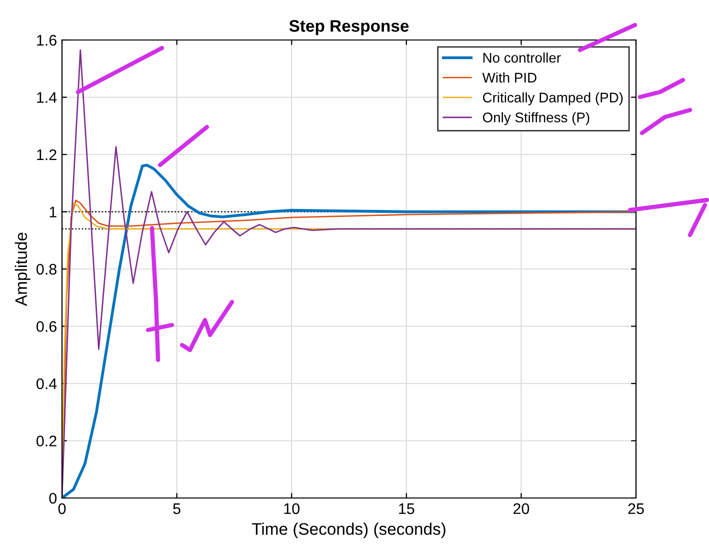  Describe the element at coordinates (46, 441) in the screenshot. I see `y-tick-label: 0.2` at that location.